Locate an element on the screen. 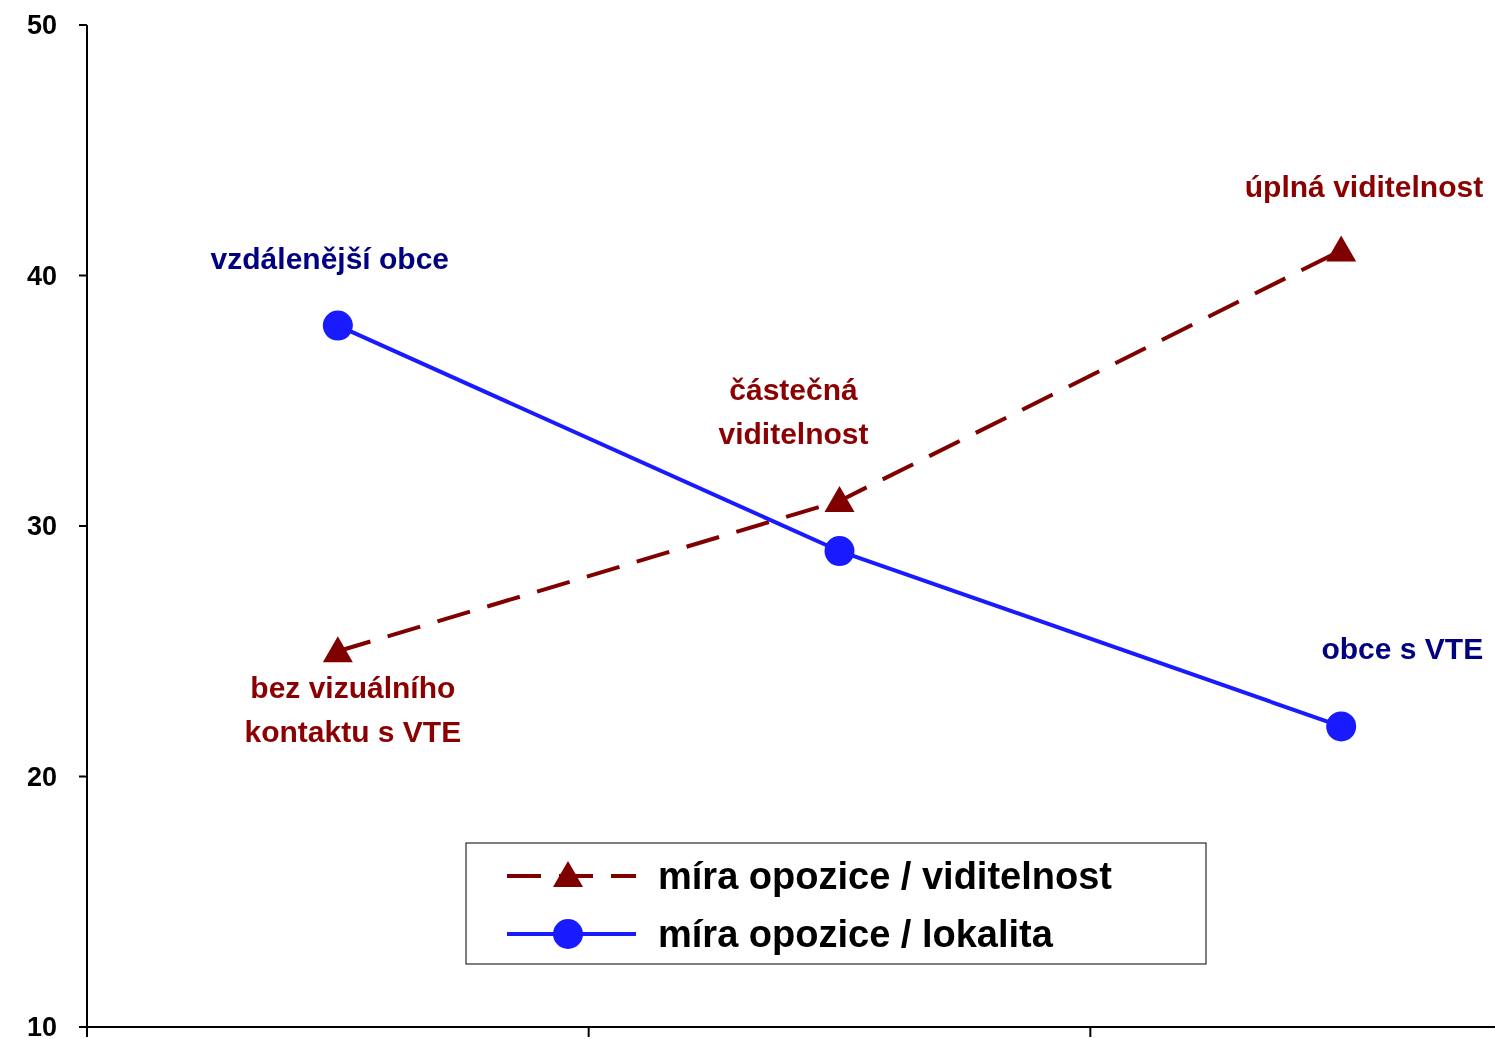  y-tick-label: 50 is located at coordinates (41, 25).